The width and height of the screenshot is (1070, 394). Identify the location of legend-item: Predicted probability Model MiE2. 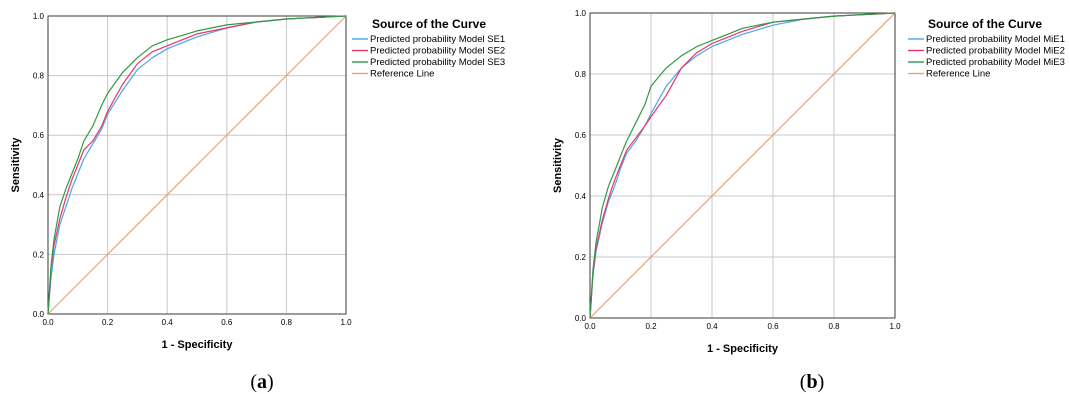
(986, 51).